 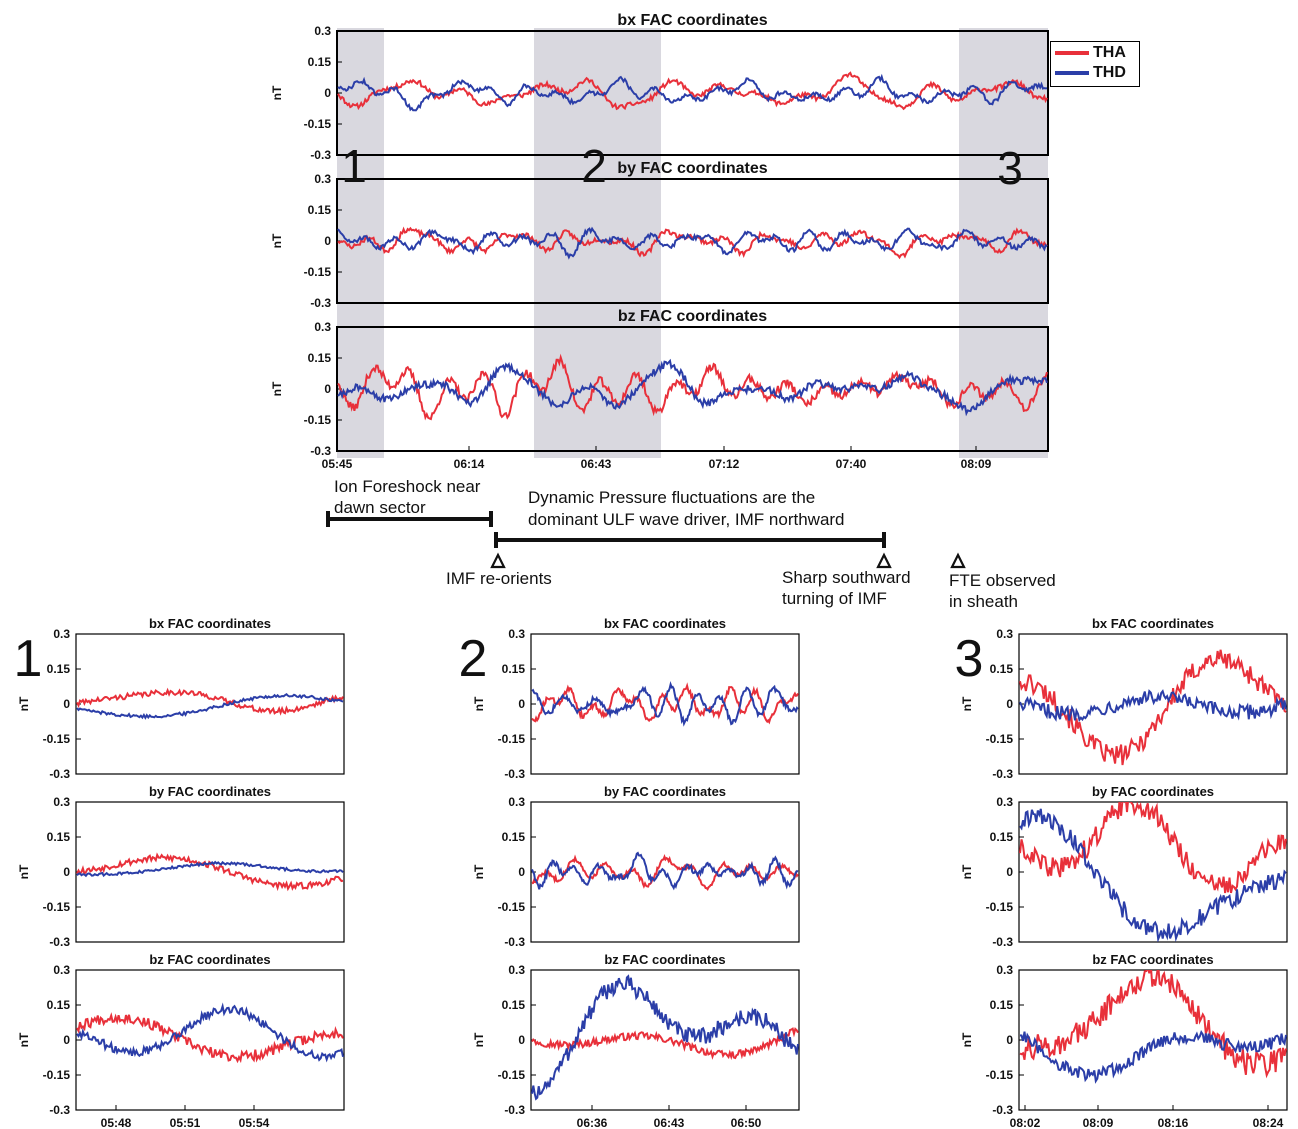 What do you see at coordinates (969, 659) in the screenshot?
I see `panel-number-3: 3` at bounding box center [969, 659].